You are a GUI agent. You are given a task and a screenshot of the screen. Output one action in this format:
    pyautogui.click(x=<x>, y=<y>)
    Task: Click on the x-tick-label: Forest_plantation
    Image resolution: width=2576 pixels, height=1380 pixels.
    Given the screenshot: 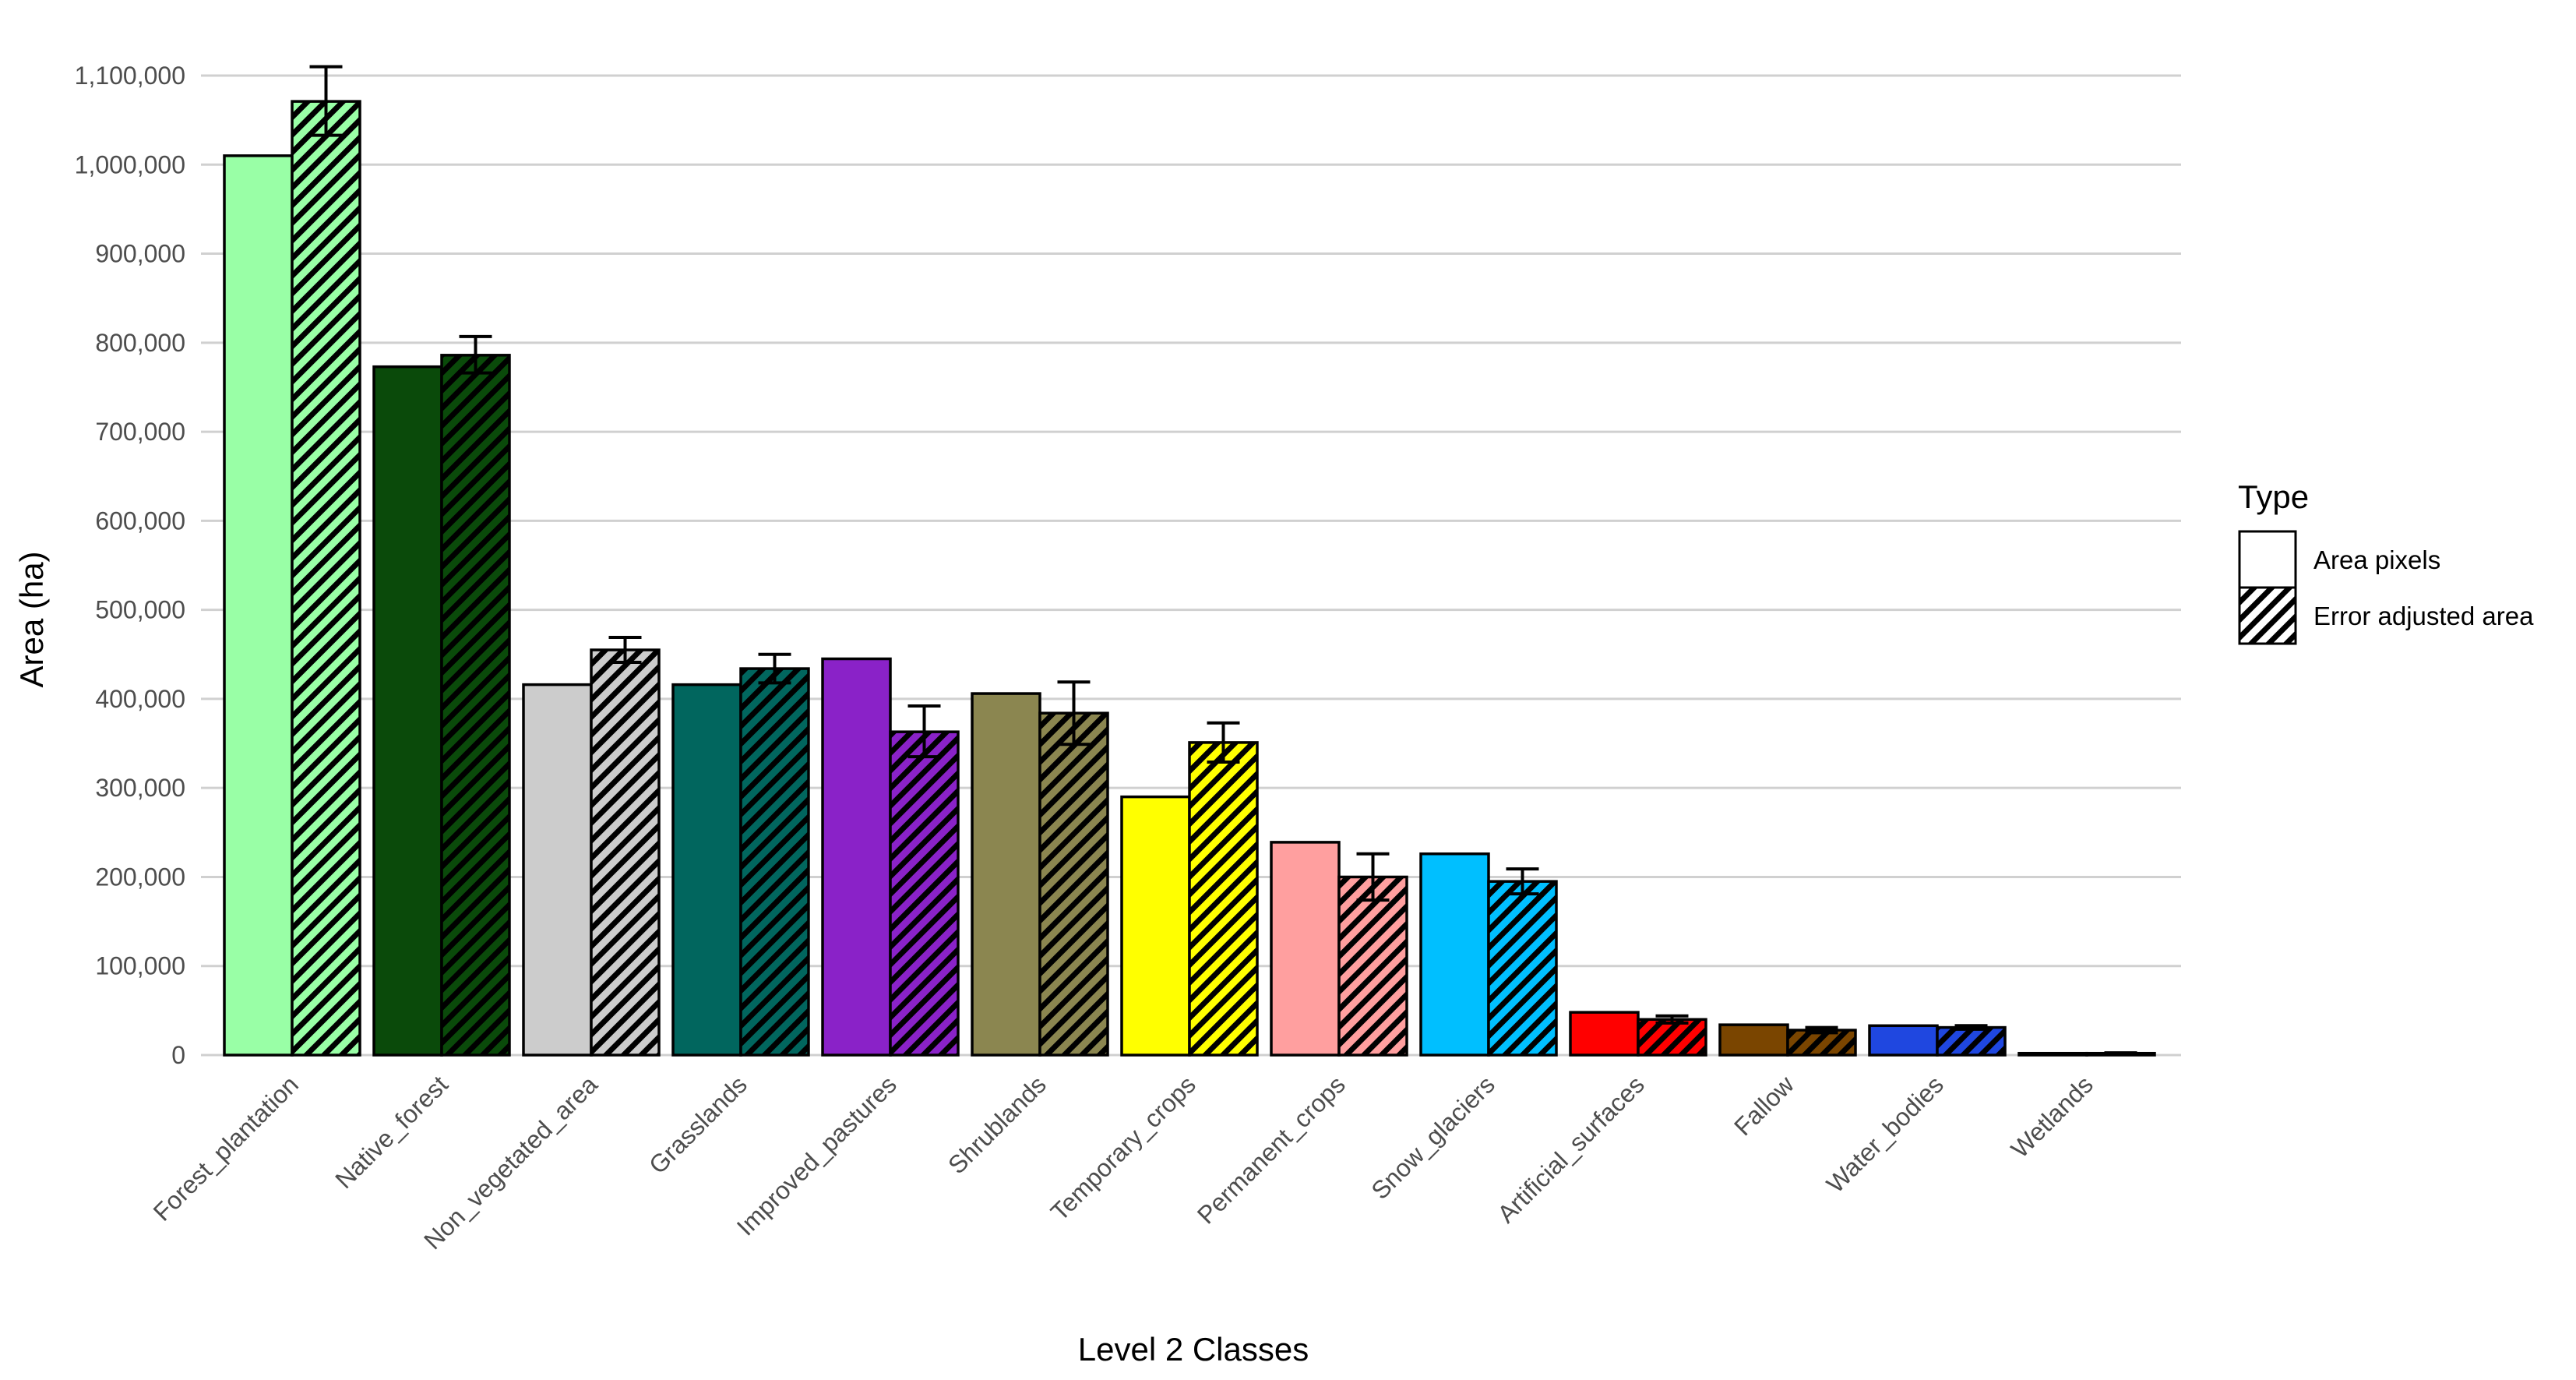 What is the action you would take?
    pyautogui.click(x=226, y=1148)
    